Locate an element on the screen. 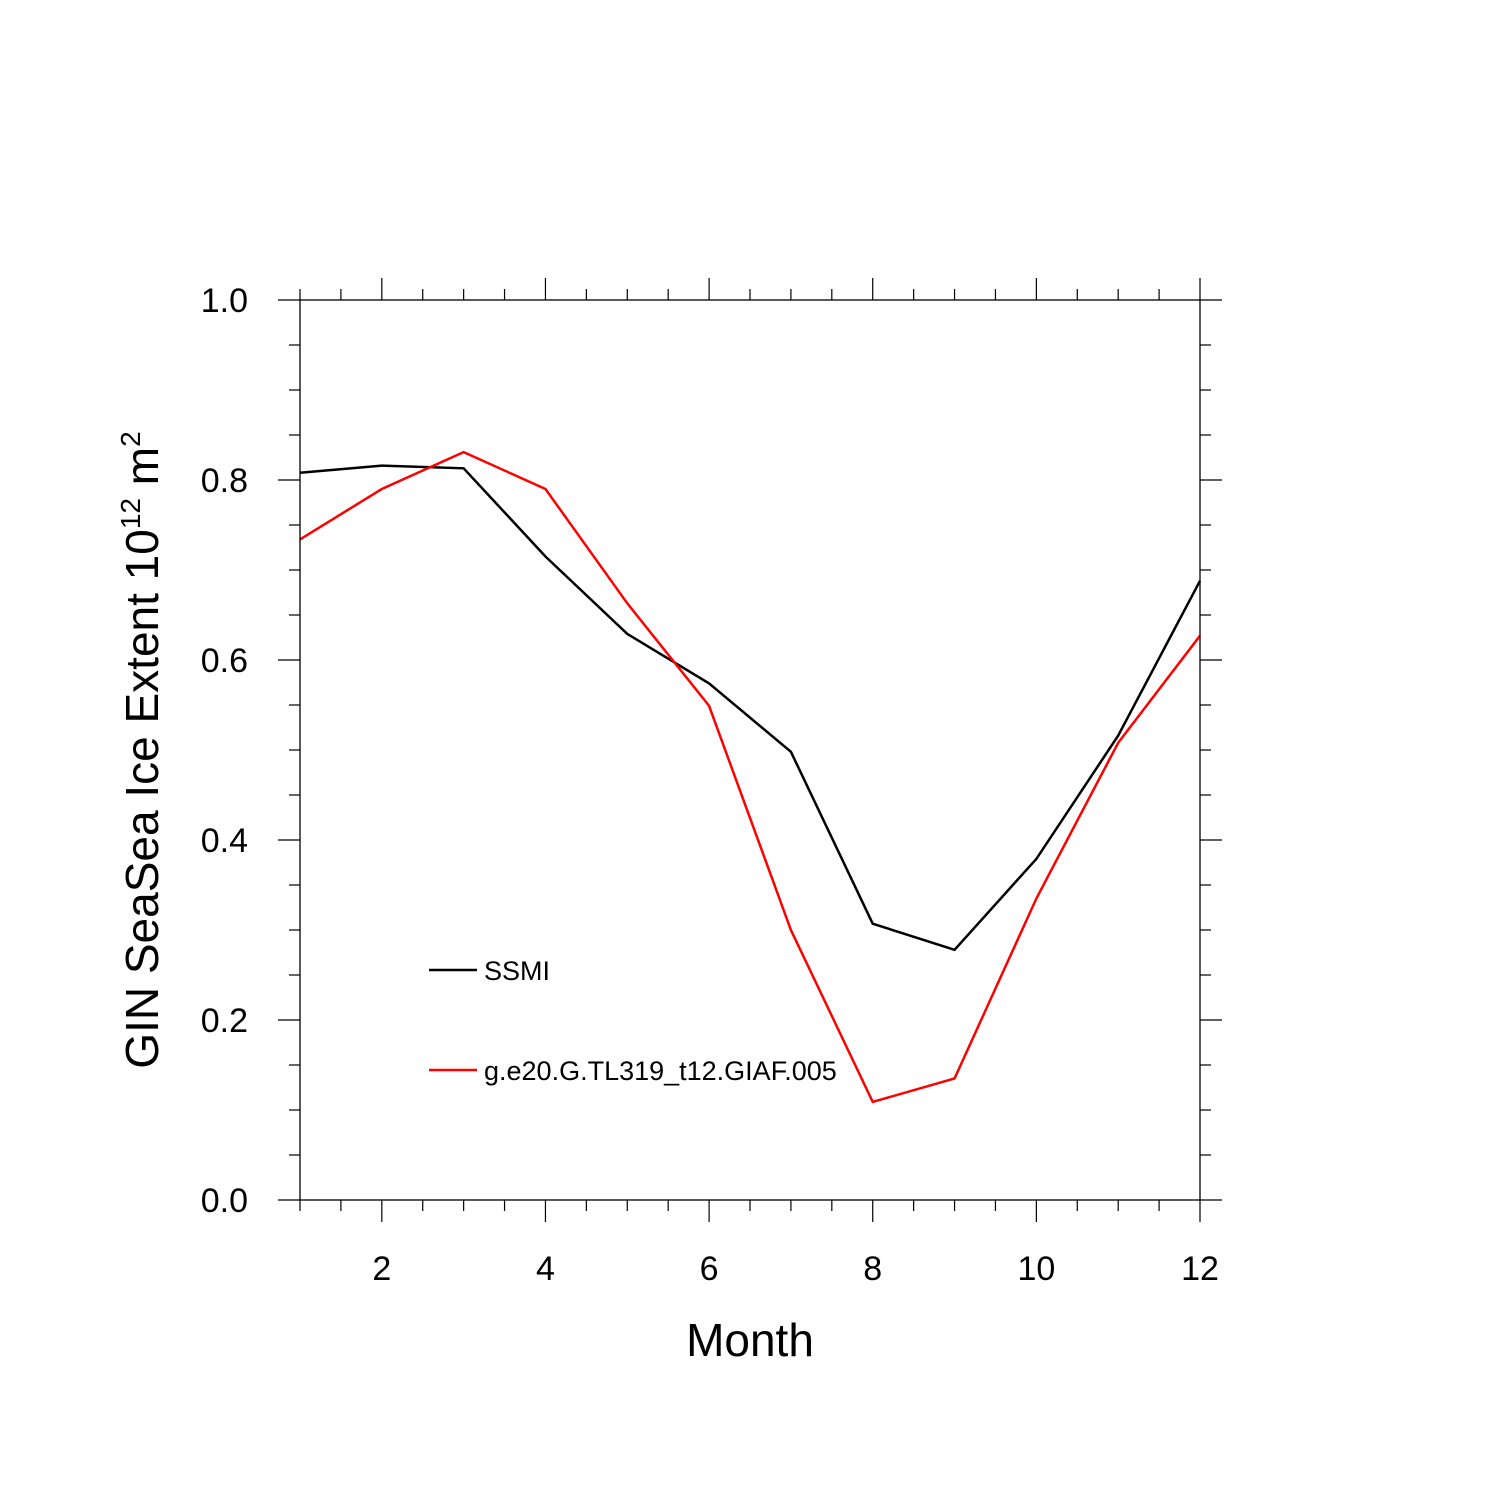  legend-label-model: g.e20.G.TL319_t12.GIAF.005 is located at coordinates (660, 1071).